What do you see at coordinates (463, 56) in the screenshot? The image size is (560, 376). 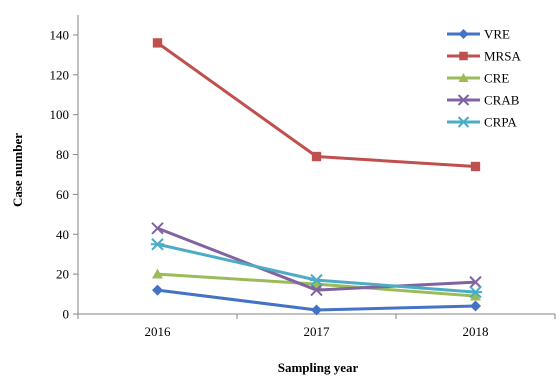 I see `legend-marker-mrsa` at bounding box center [463, 56].